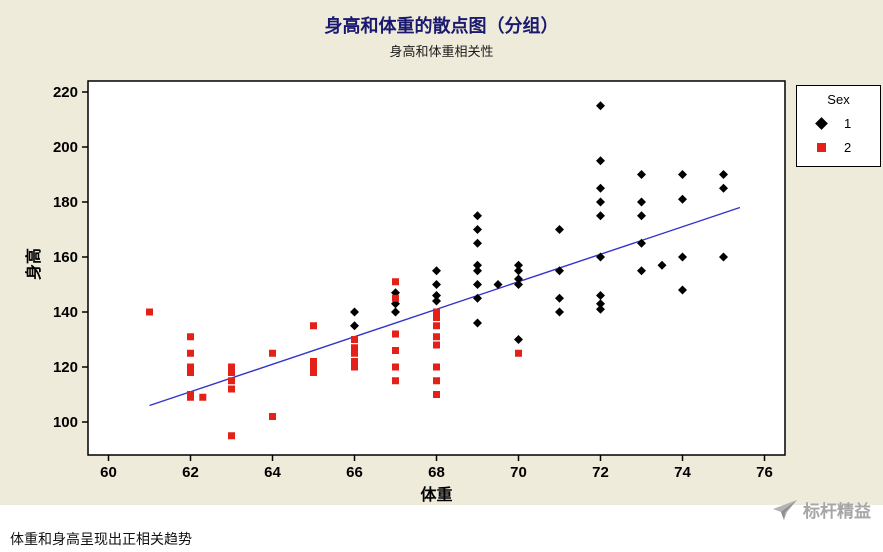  I want to click on paper-plane-icon, so click(785, 509).